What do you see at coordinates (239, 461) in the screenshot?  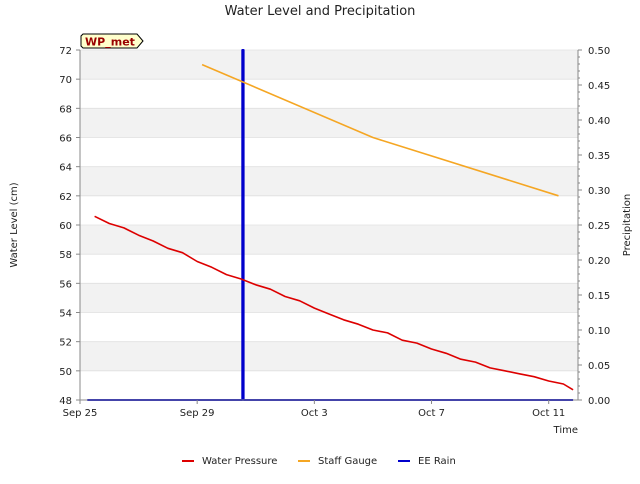 I see `legend-label: Water Pressure` at bounding box center [239, 461].